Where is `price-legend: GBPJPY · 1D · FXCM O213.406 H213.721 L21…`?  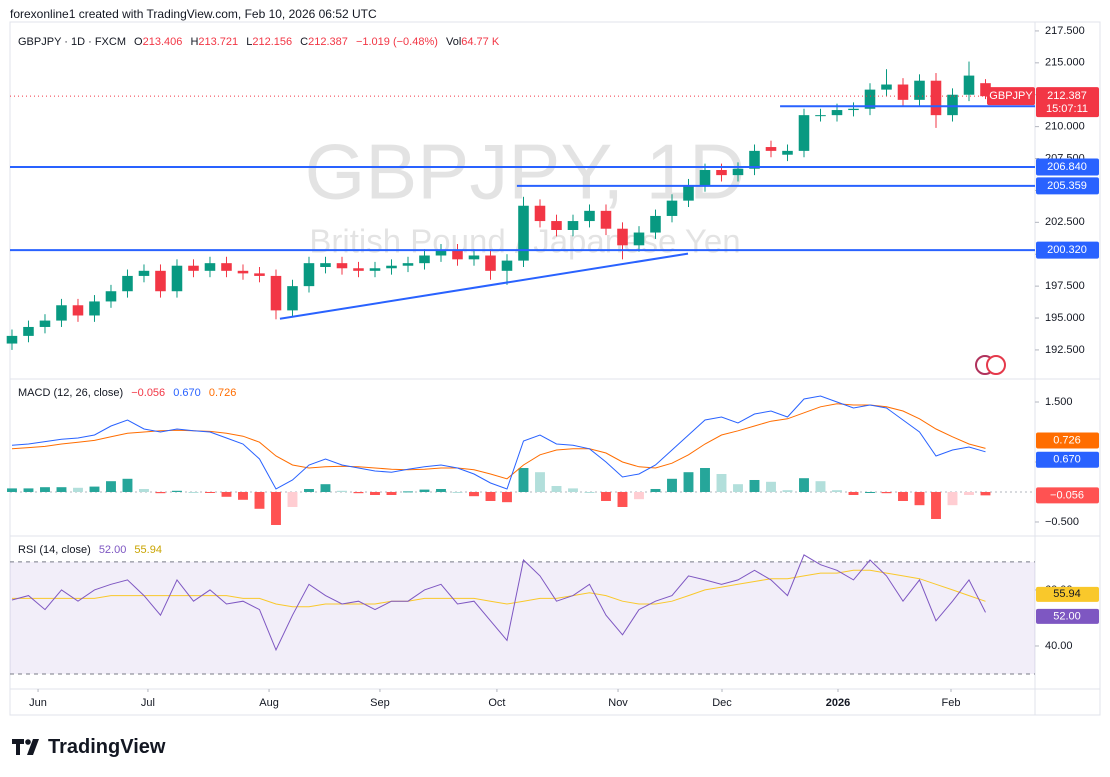
price-legend: GBPJPY · 1D · FXCM O213.406 H213.721 L21… is located at coordinates (258, 42).